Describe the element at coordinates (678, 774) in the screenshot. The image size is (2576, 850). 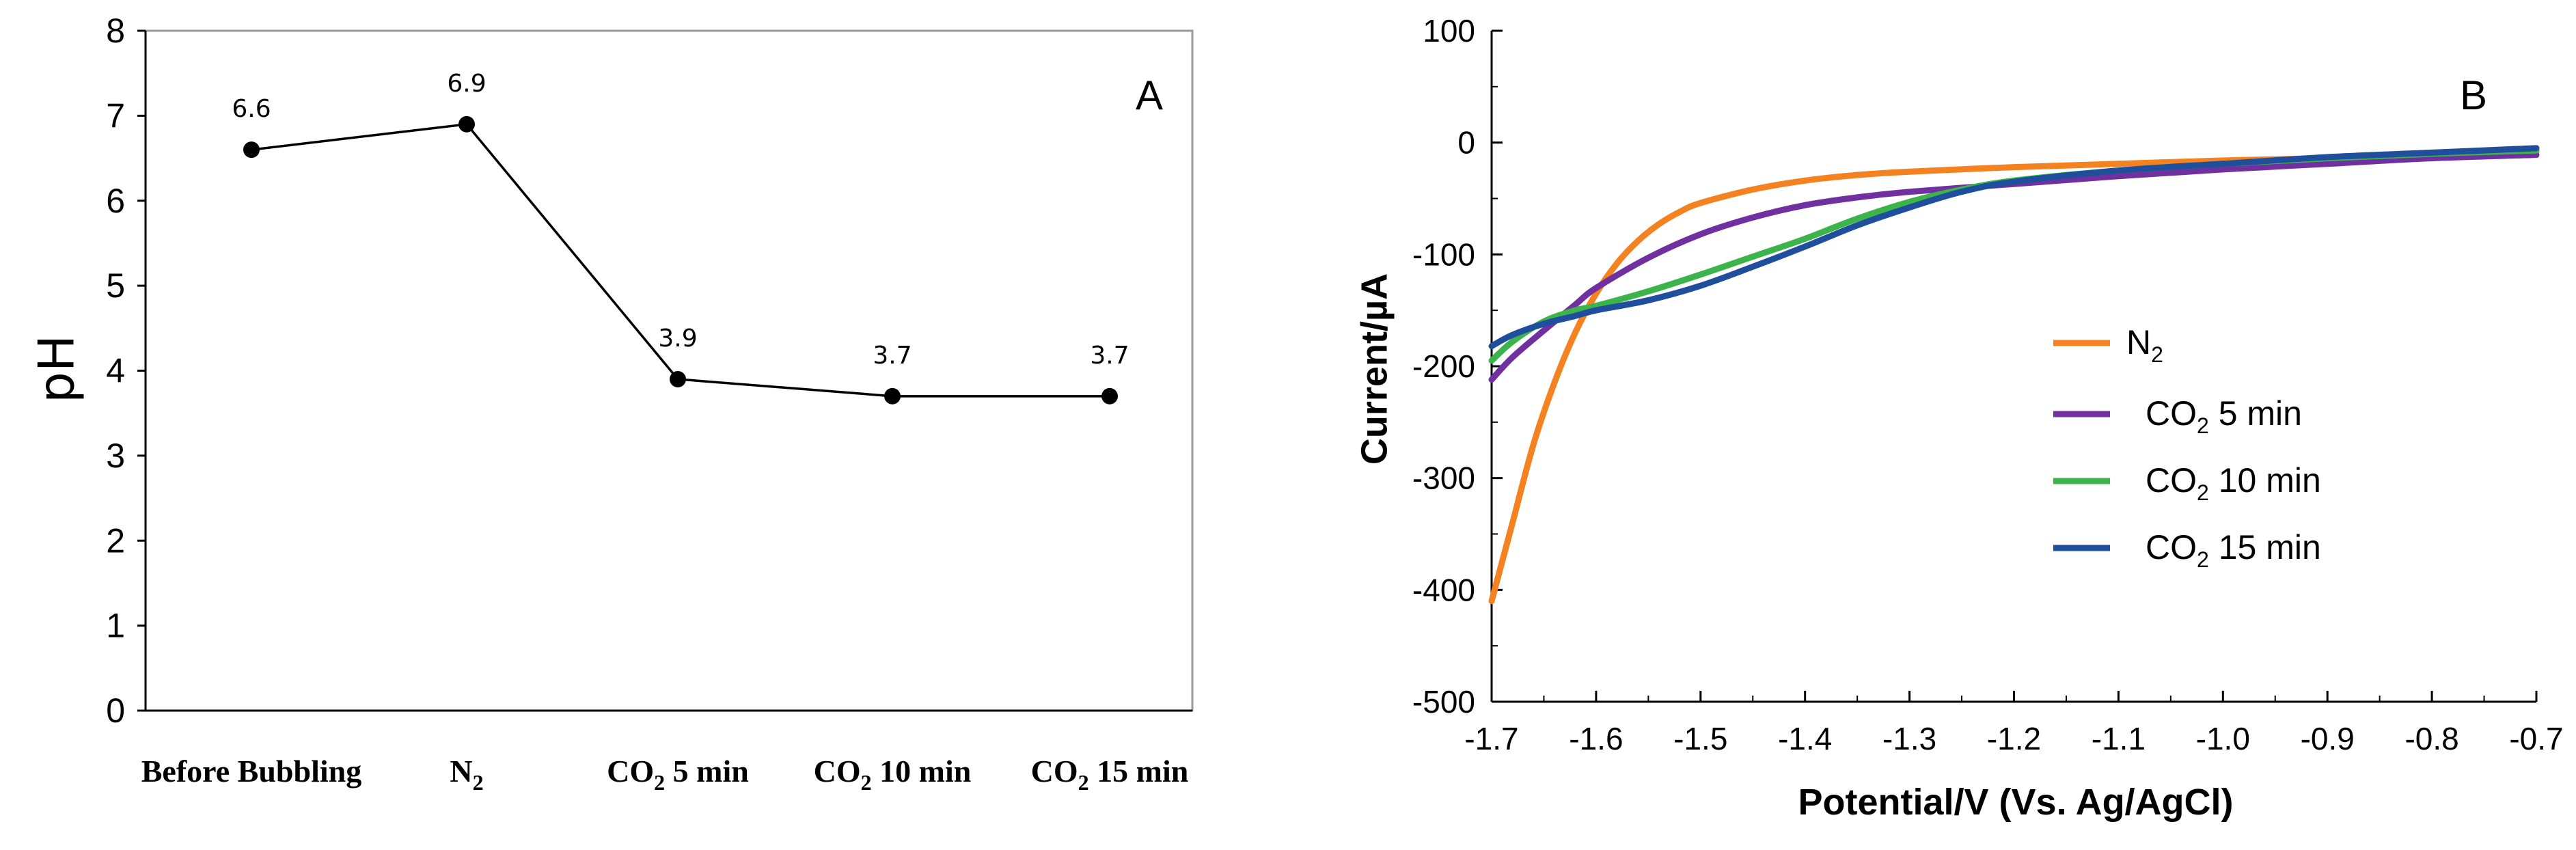
I see `panel-a-x-tick-label: CO2 5 min` at that location.